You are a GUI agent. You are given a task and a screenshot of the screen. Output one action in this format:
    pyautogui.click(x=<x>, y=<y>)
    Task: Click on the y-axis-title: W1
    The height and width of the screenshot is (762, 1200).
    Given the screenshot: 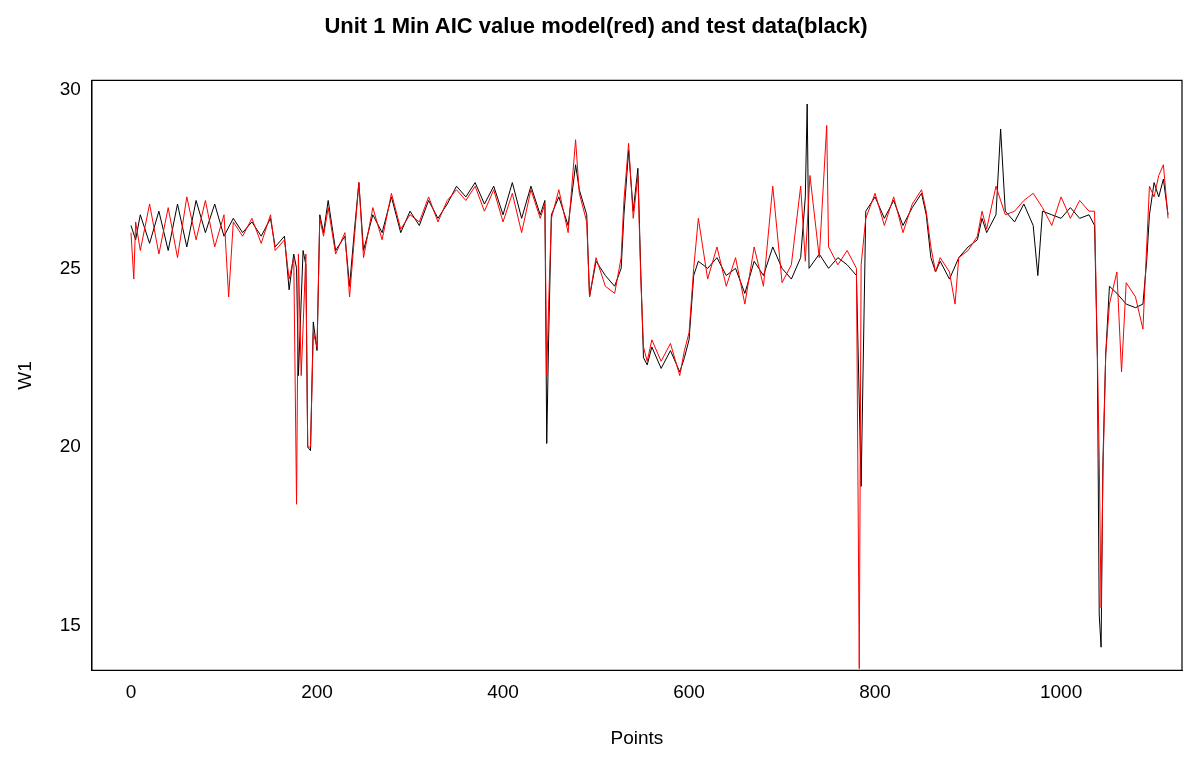 What is the action you would take?
    pyautogui.click(x=24, y=375)
    